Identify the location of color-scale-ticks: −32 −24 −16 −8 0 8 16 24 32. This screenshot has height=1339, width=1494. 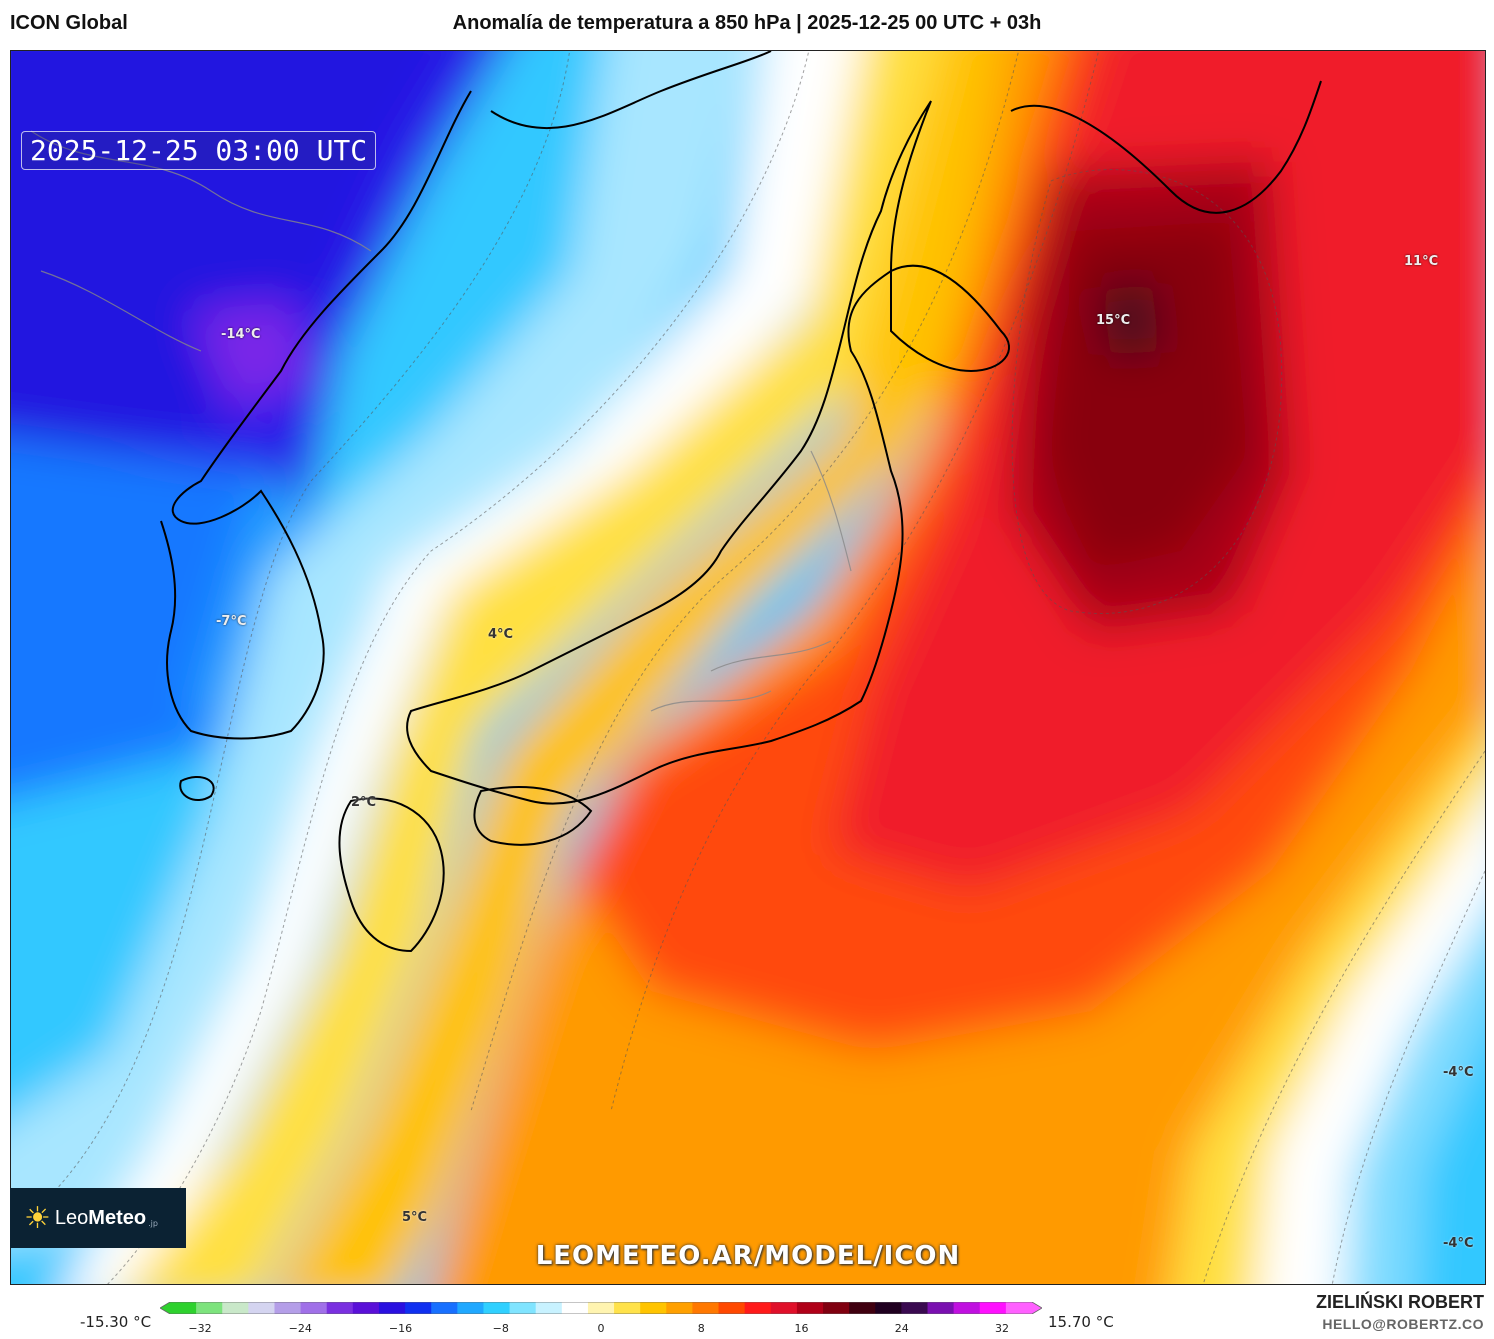
(601, 1330).